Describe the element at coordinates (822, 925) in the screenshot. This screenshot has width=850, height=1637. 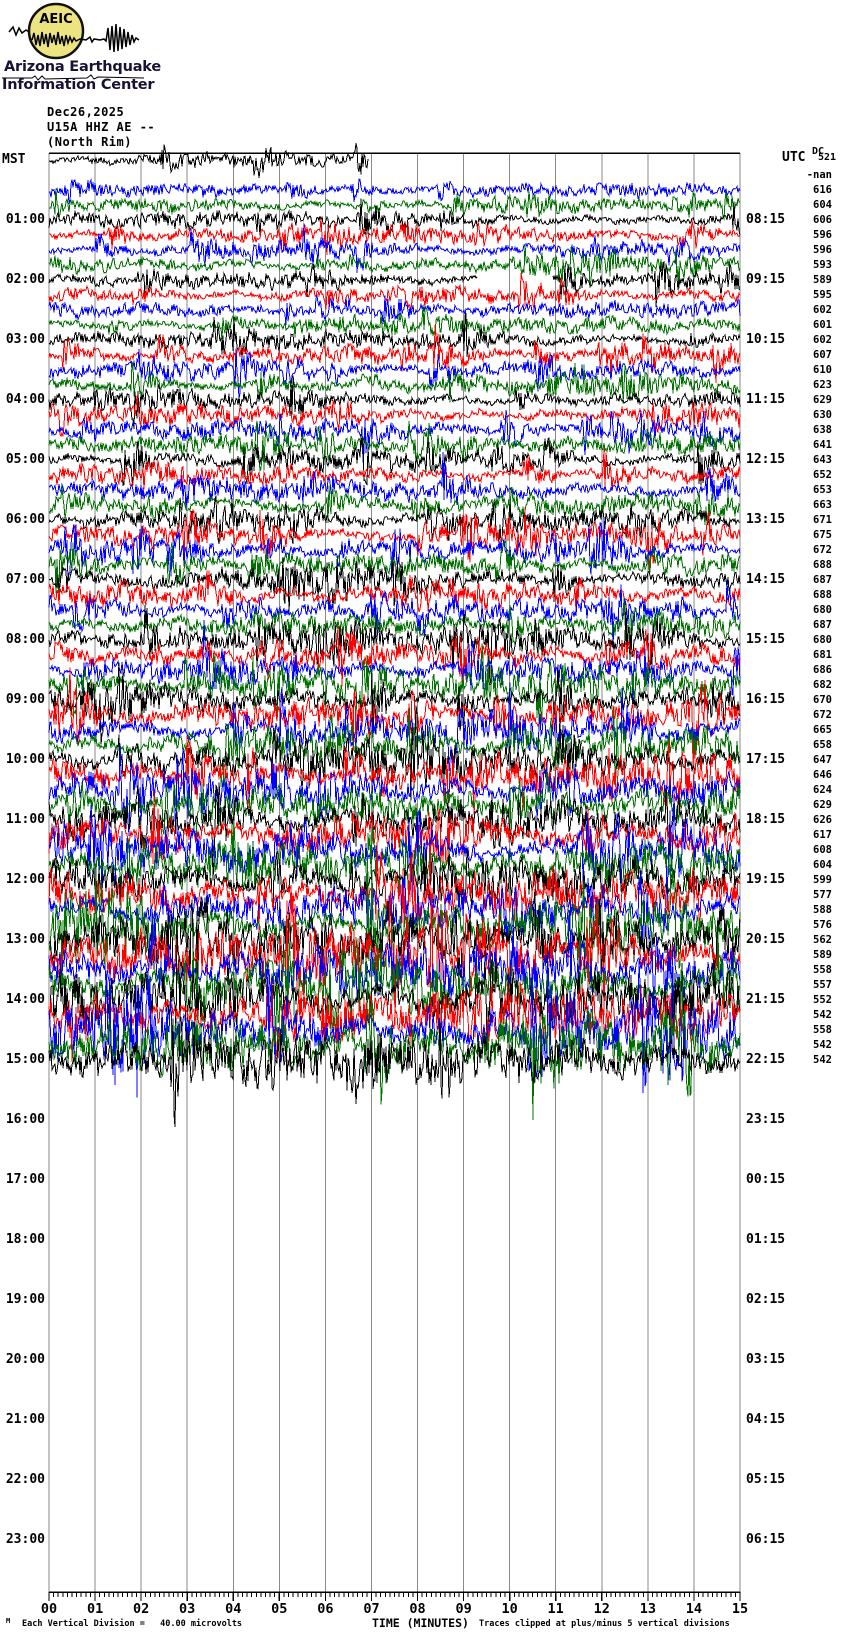
I see `dc-value: 576` at that location.